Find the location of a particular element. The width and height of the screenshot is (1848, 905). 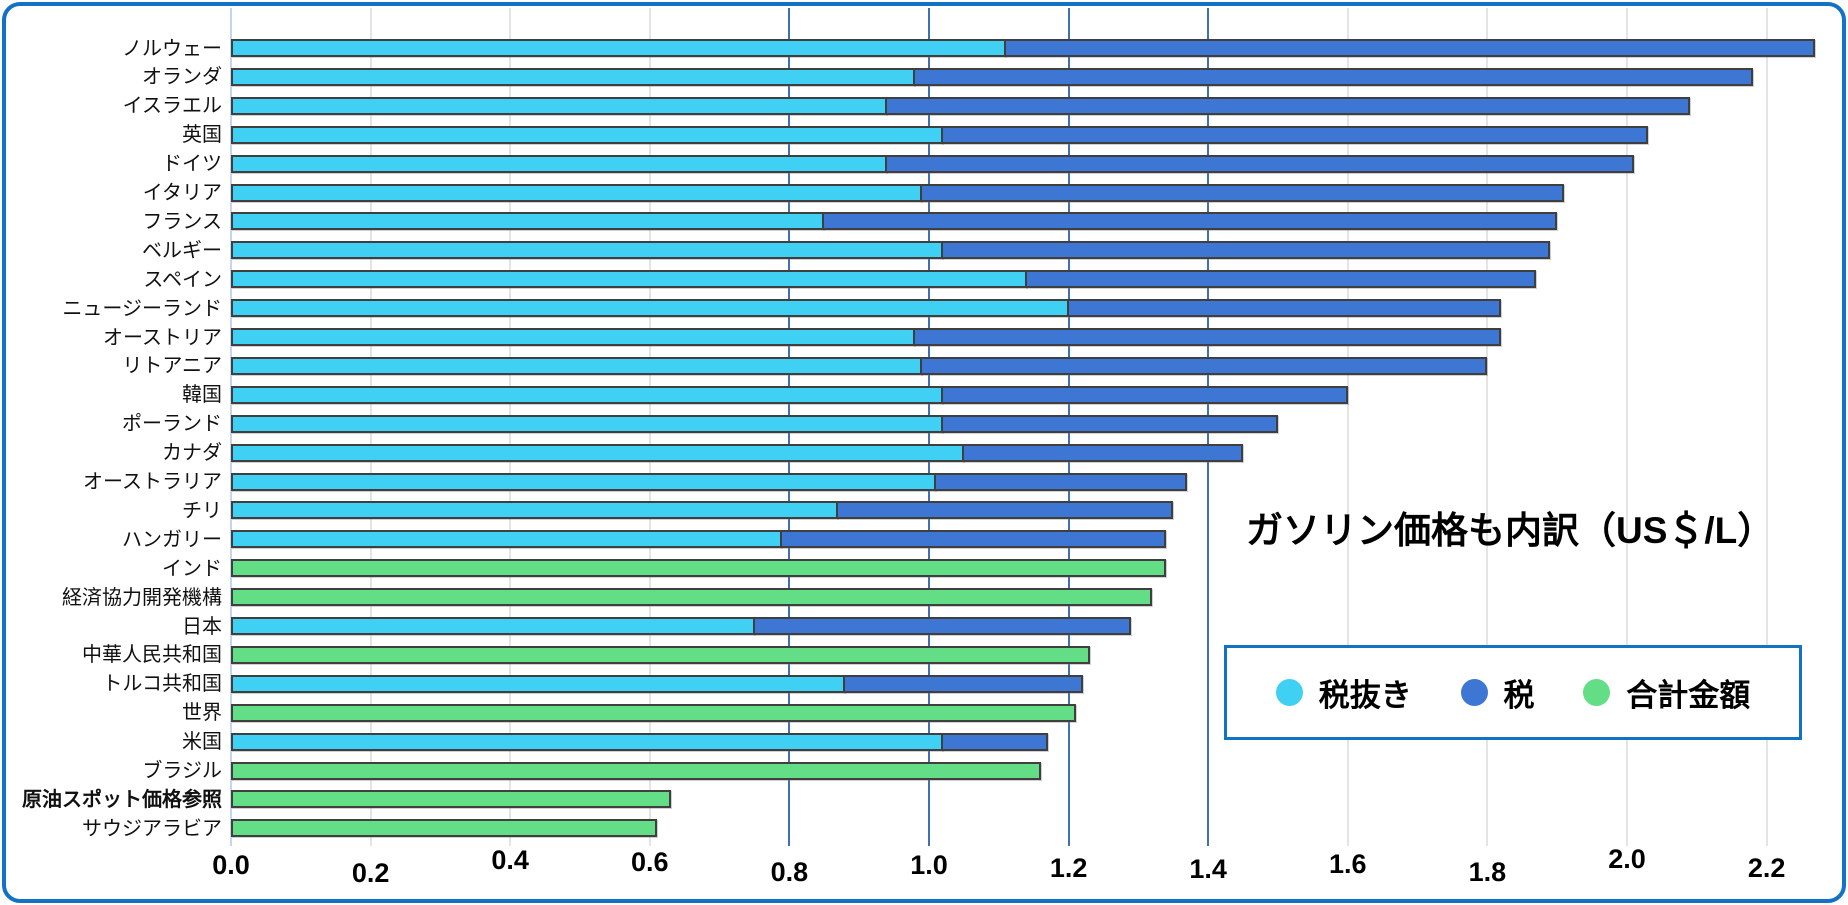

row-label: フランス is located at coordinates (182, 221).